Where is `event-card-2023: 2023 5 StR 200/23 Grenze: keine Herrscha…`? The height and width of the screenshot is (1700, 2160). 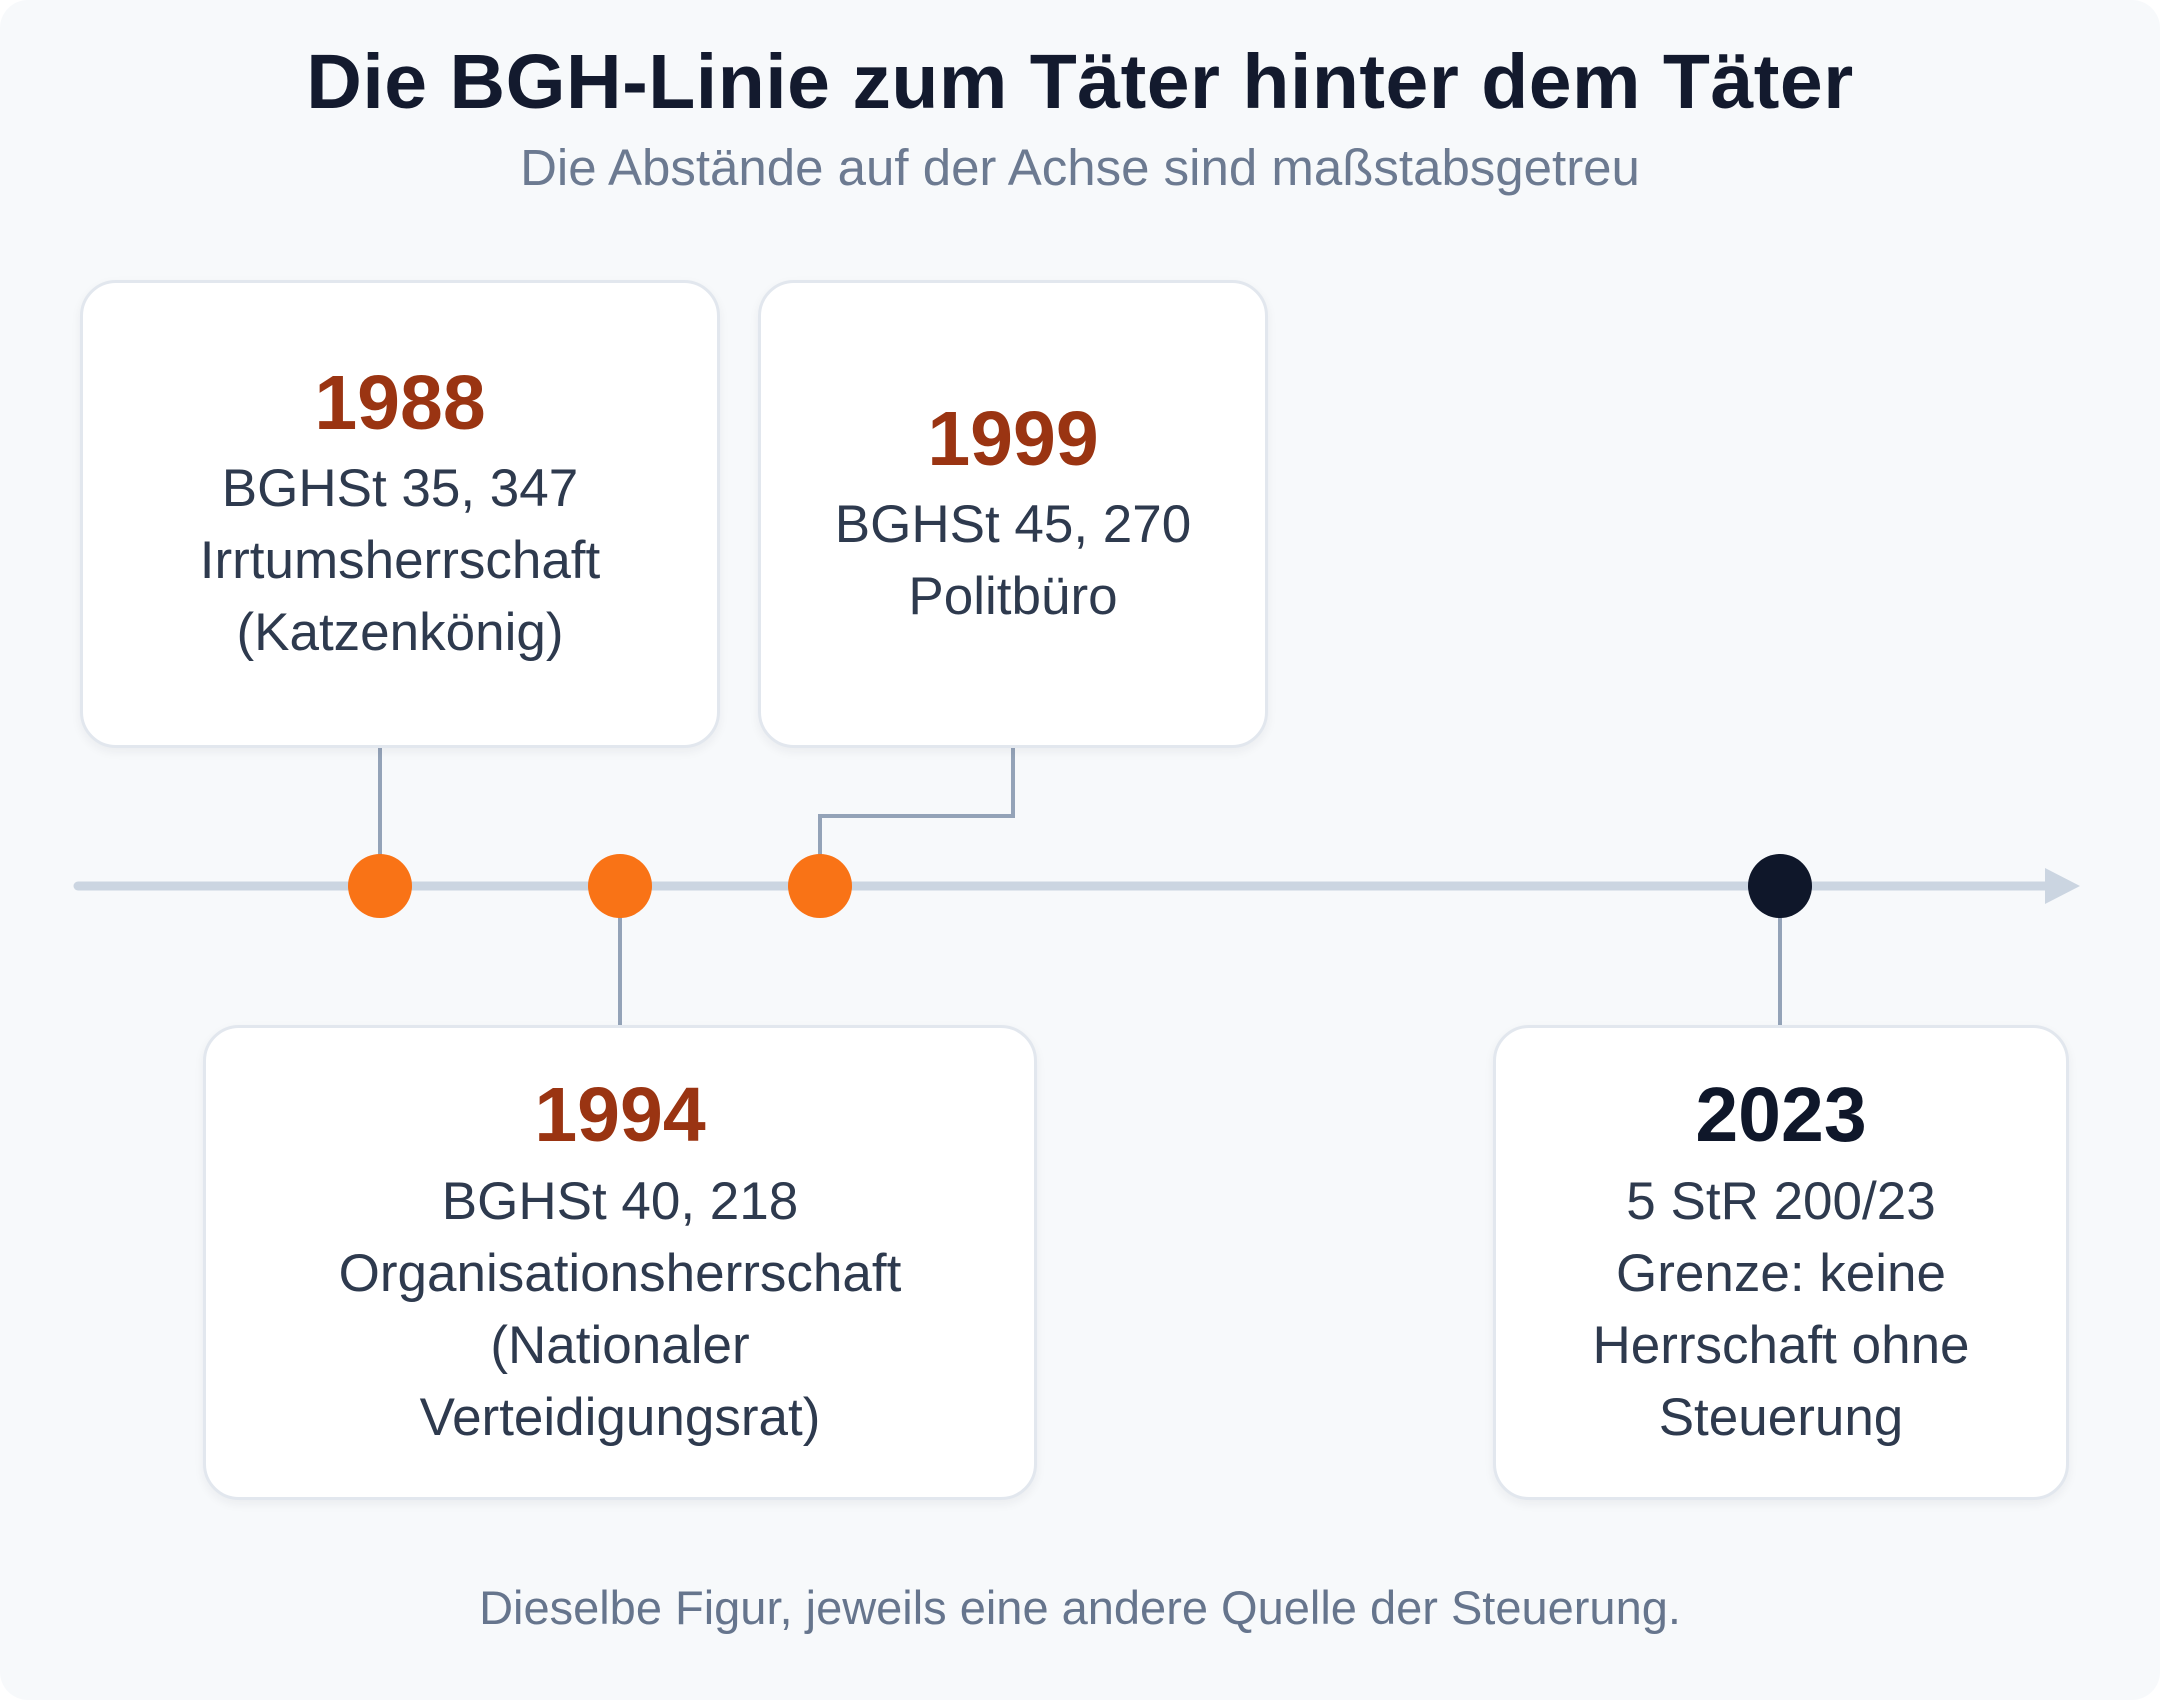
event-card-2023: 2023 5 StR 200/23 Grenze: keine Herrscha… is located at coordinates (1781, 1262).